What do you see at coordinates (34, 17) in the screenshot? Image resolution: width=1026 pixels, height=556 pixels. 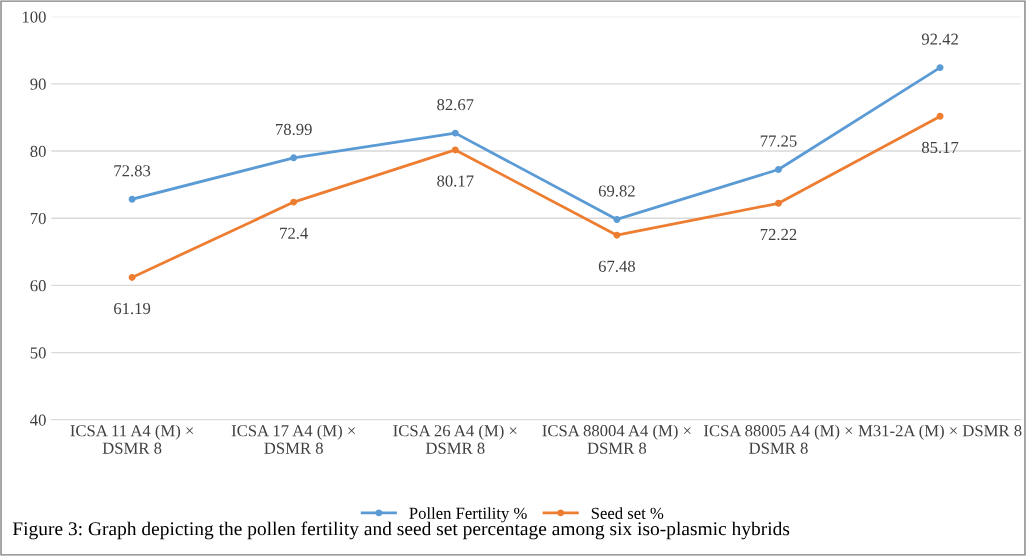 I see `y-tick-label: 100` at bounding box center [34, 17].